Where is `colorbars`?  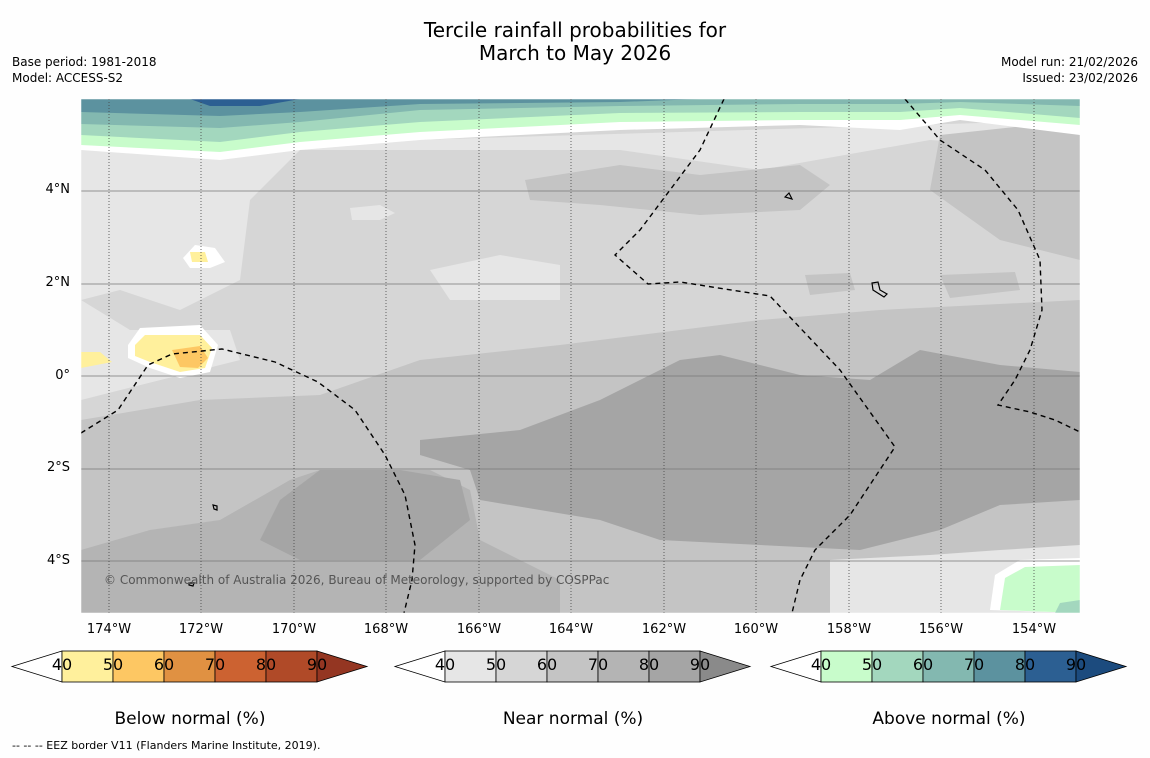
colorbars is located at coordinates (569, 666).